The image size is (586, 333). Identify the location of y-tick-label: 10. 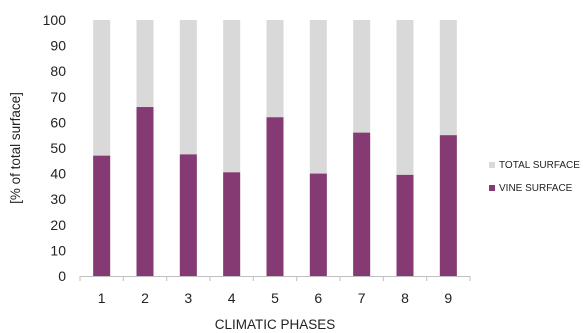
(58, 250).